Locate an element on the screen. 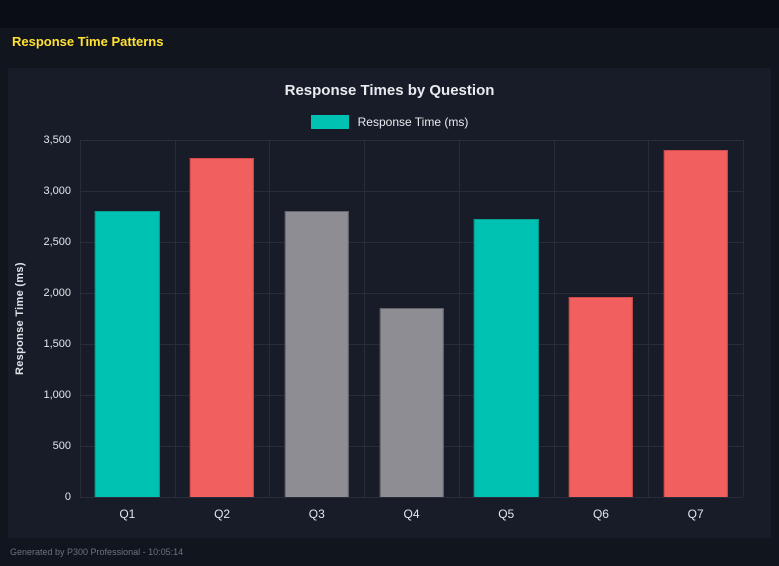  x-axis-label: Q1 is located at coordinates (127, 514).